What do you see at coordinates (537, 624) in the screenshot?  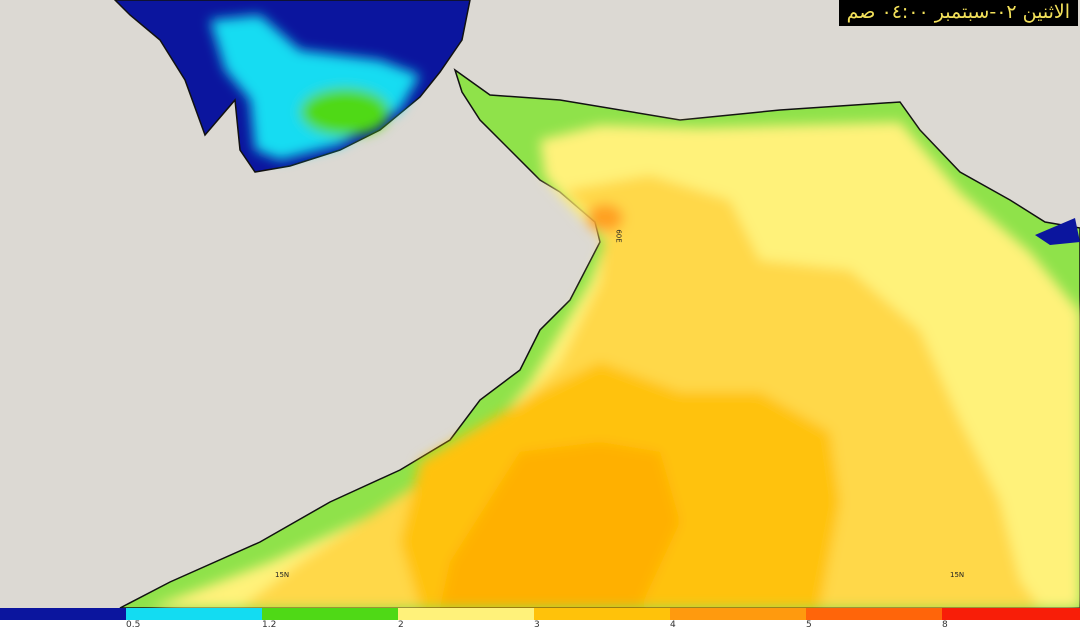 I see `colorbar-tick: 3` at bounding box center [537, 624].